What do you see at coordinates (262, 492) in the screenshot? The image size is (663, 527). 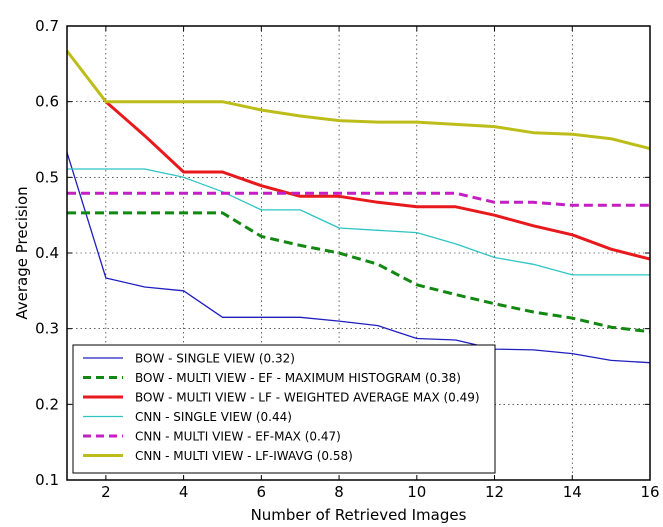 I see `x-tick-label: 6` at bounding box center [262, 492].